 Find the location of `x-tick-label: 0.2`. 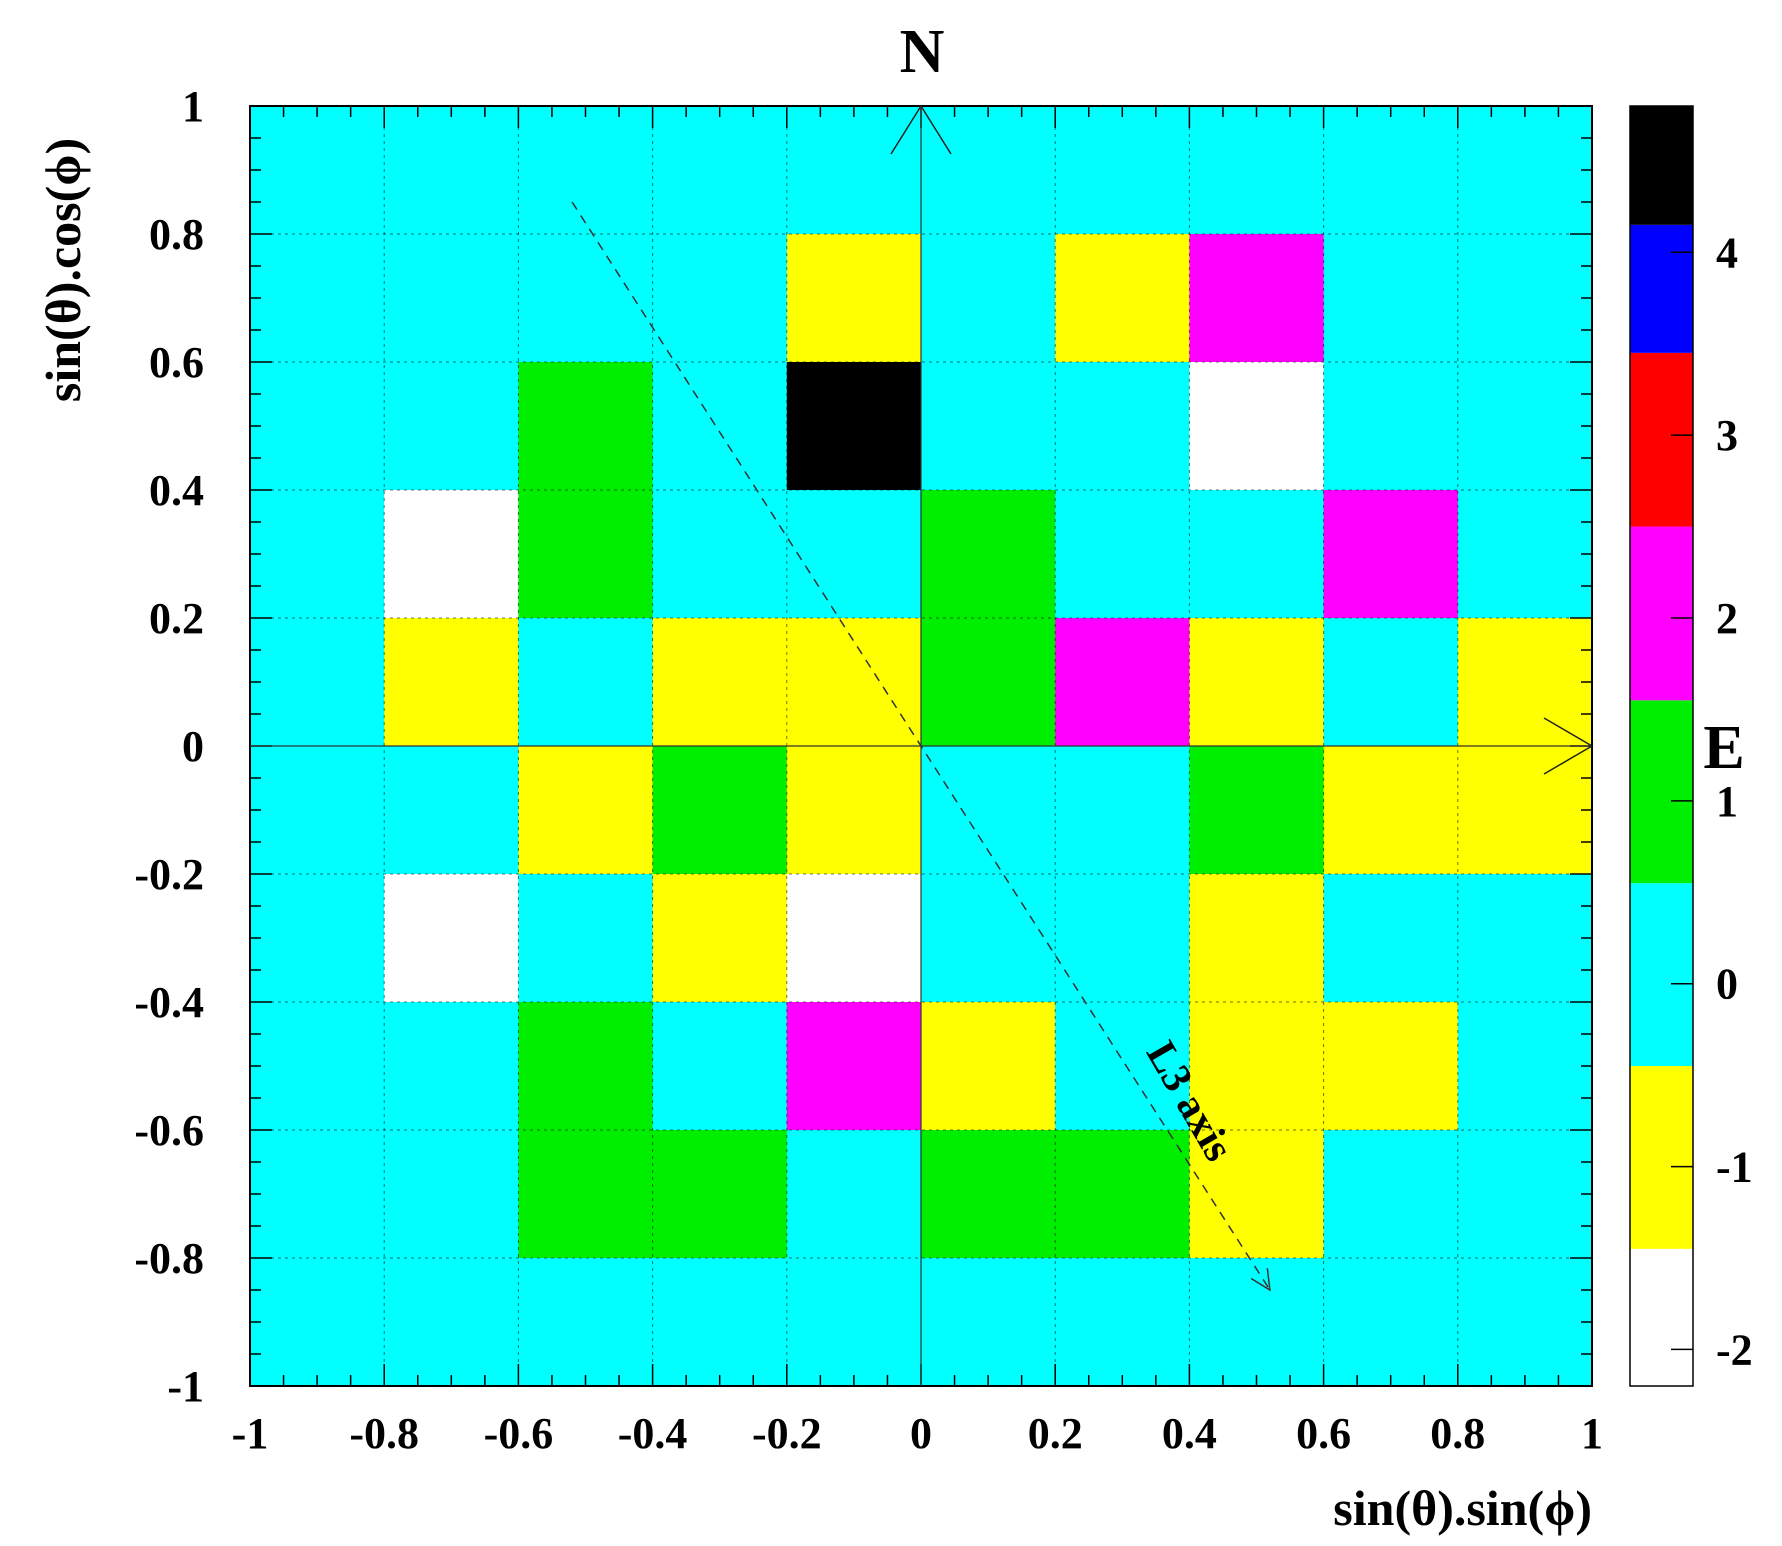

x-tick-label: 0.2 is located at coordinates (1055, 1433).